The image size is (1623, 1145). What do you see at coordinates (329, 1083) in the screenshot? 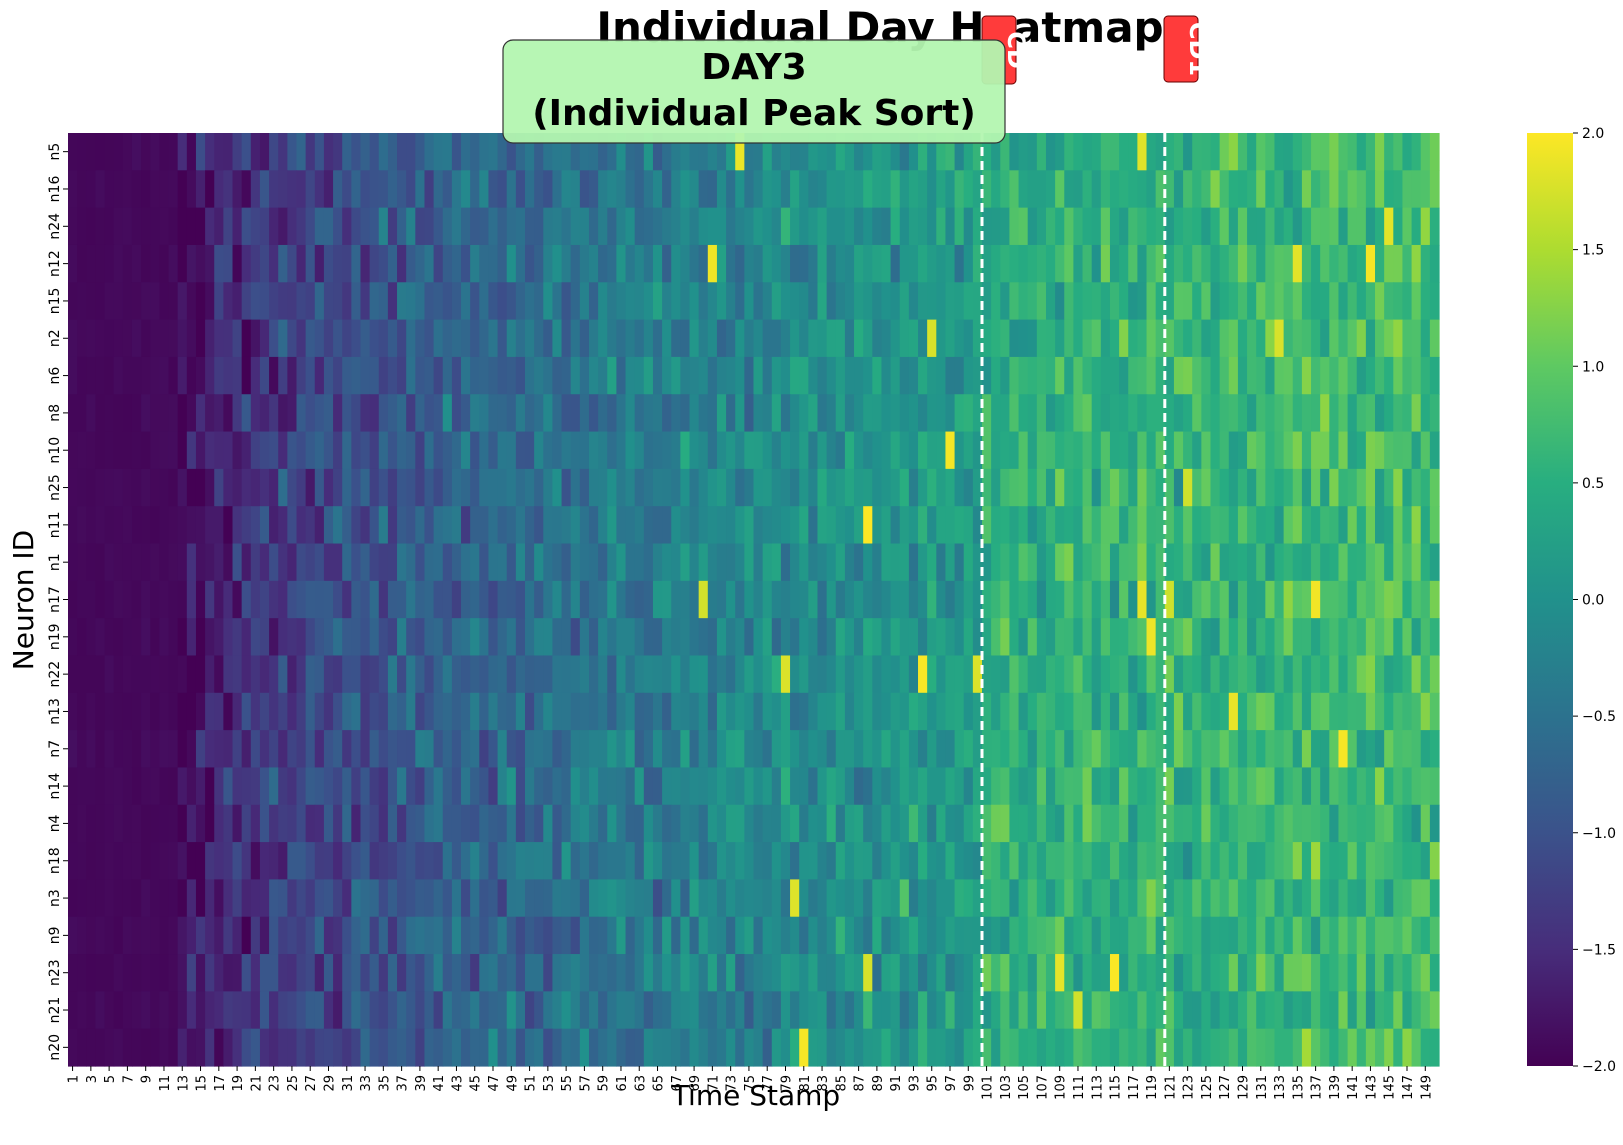
I see `x-tick-label: 29` at bounding box center [329, 1083].